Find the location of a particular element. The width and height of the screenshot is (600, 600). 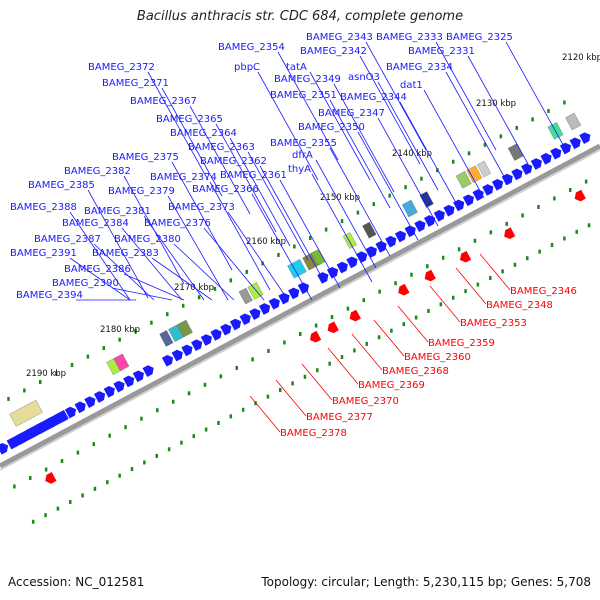

forward-gene-label: BAMEG_2387 is located at coordinates (67, 239).